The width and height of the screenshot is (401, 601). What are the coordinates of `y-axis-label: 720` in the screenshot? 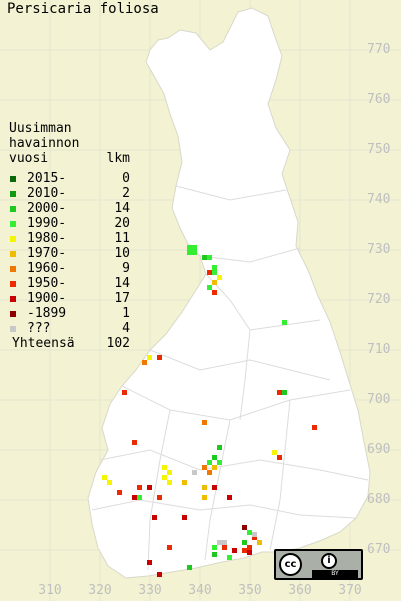 It's located at (379, 299).